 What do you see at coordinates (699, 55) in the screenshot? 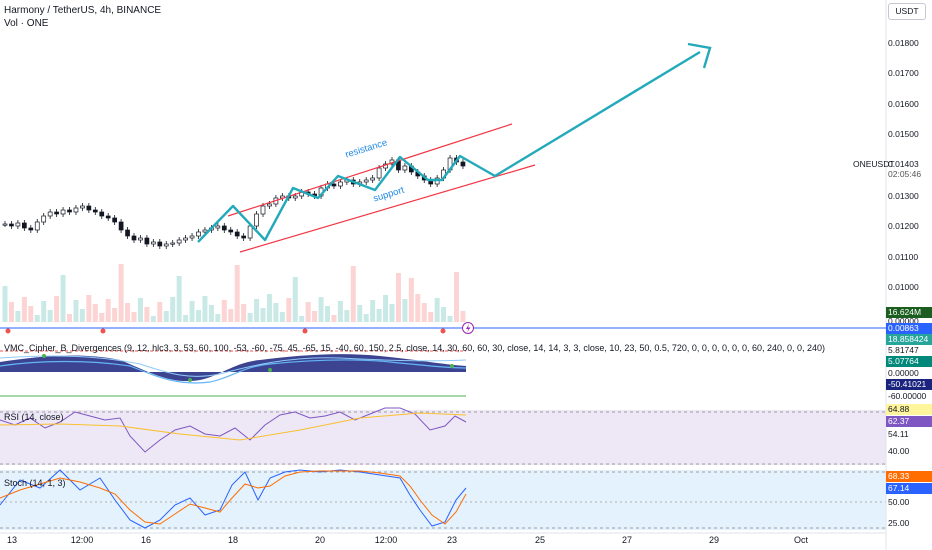
I see `projection-arrowhead` at bounding box center [699, 55].